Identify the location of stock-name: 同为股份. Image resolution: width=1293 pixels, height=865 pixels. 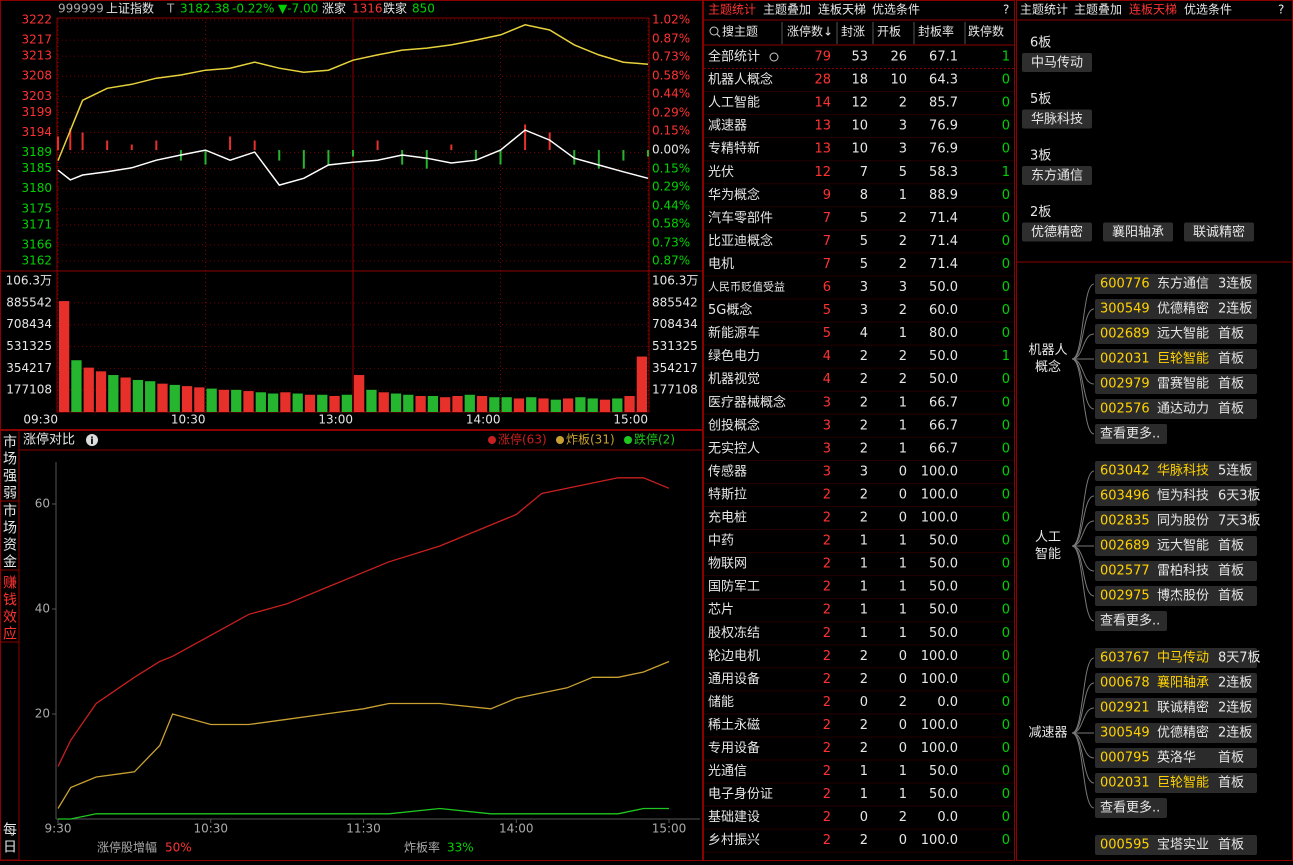
(1183, 521).